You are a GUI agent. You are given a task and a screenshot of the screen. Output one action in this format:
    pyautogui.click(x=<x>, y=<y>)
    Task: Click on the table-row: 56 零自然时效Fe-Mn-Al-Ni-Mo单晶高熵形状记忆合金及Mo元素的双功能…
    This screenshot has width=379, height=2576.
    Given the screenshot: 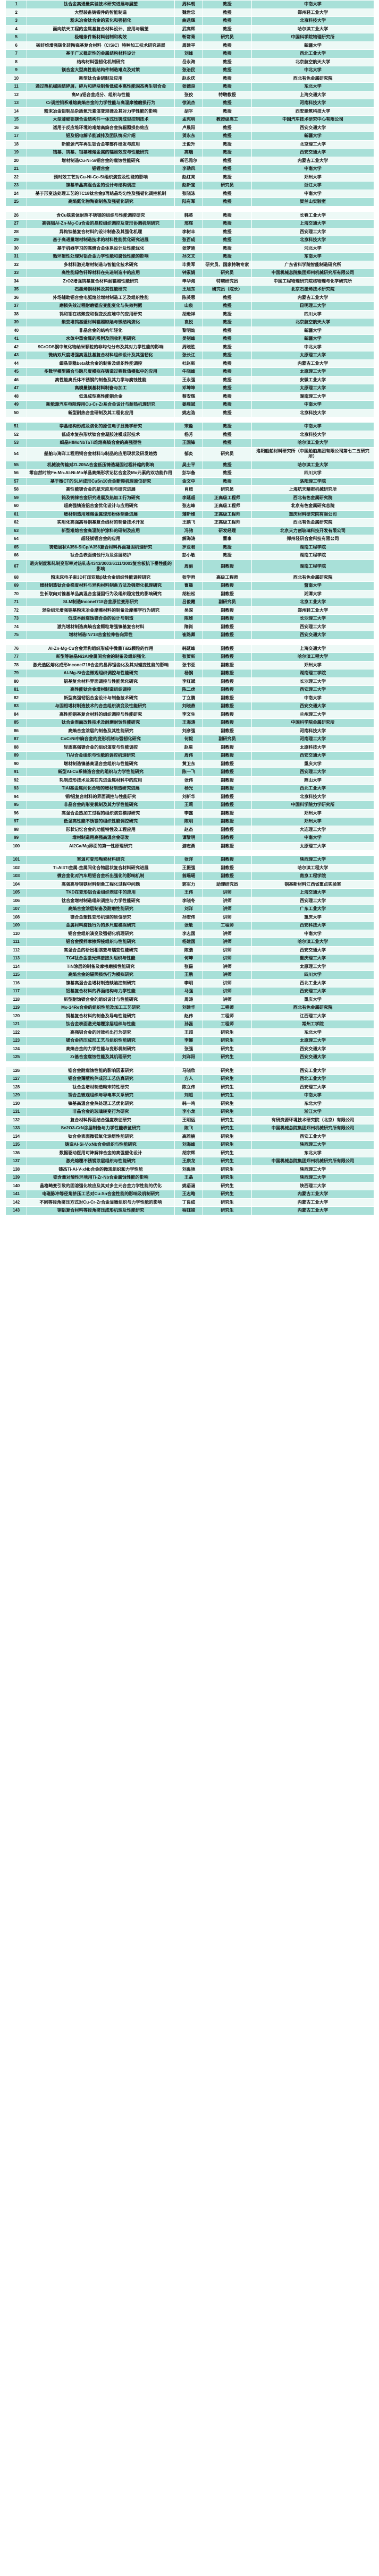 What is the action you would take?
    pyautogui.click(x=189, y=473)
    